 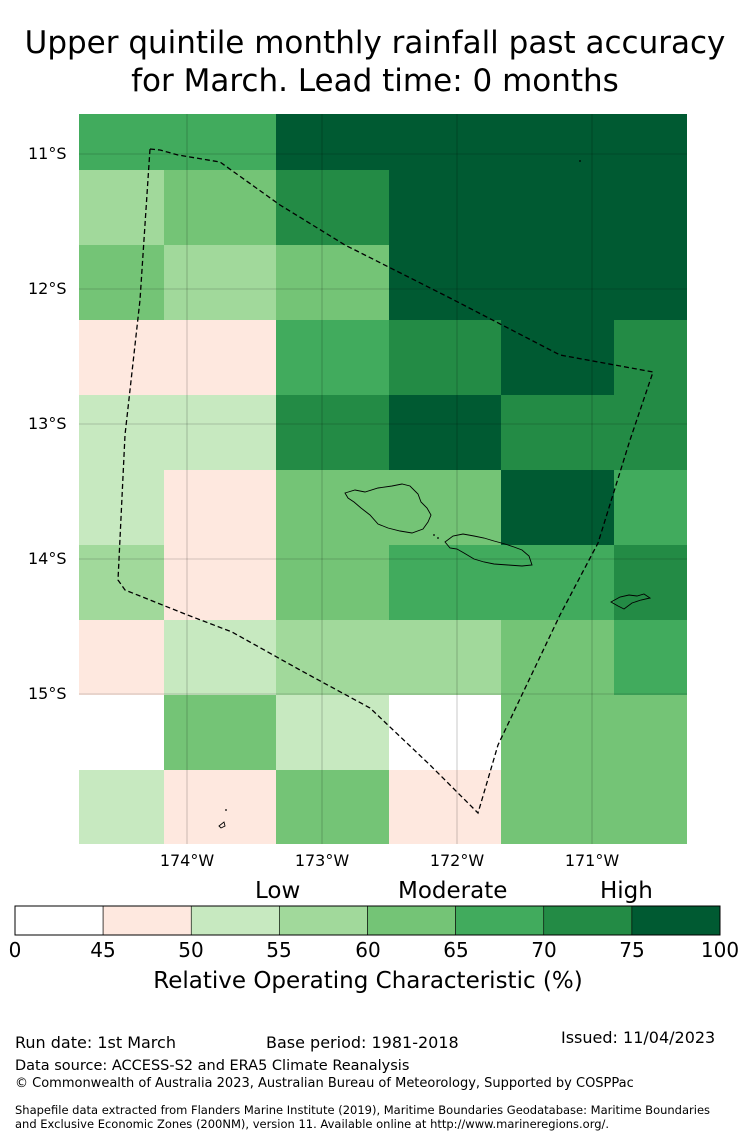 What do you see at coordinates (47, 693) in the screenshot?
I see `lat-label-15s: 15°S` at bounding box center [47, 693].